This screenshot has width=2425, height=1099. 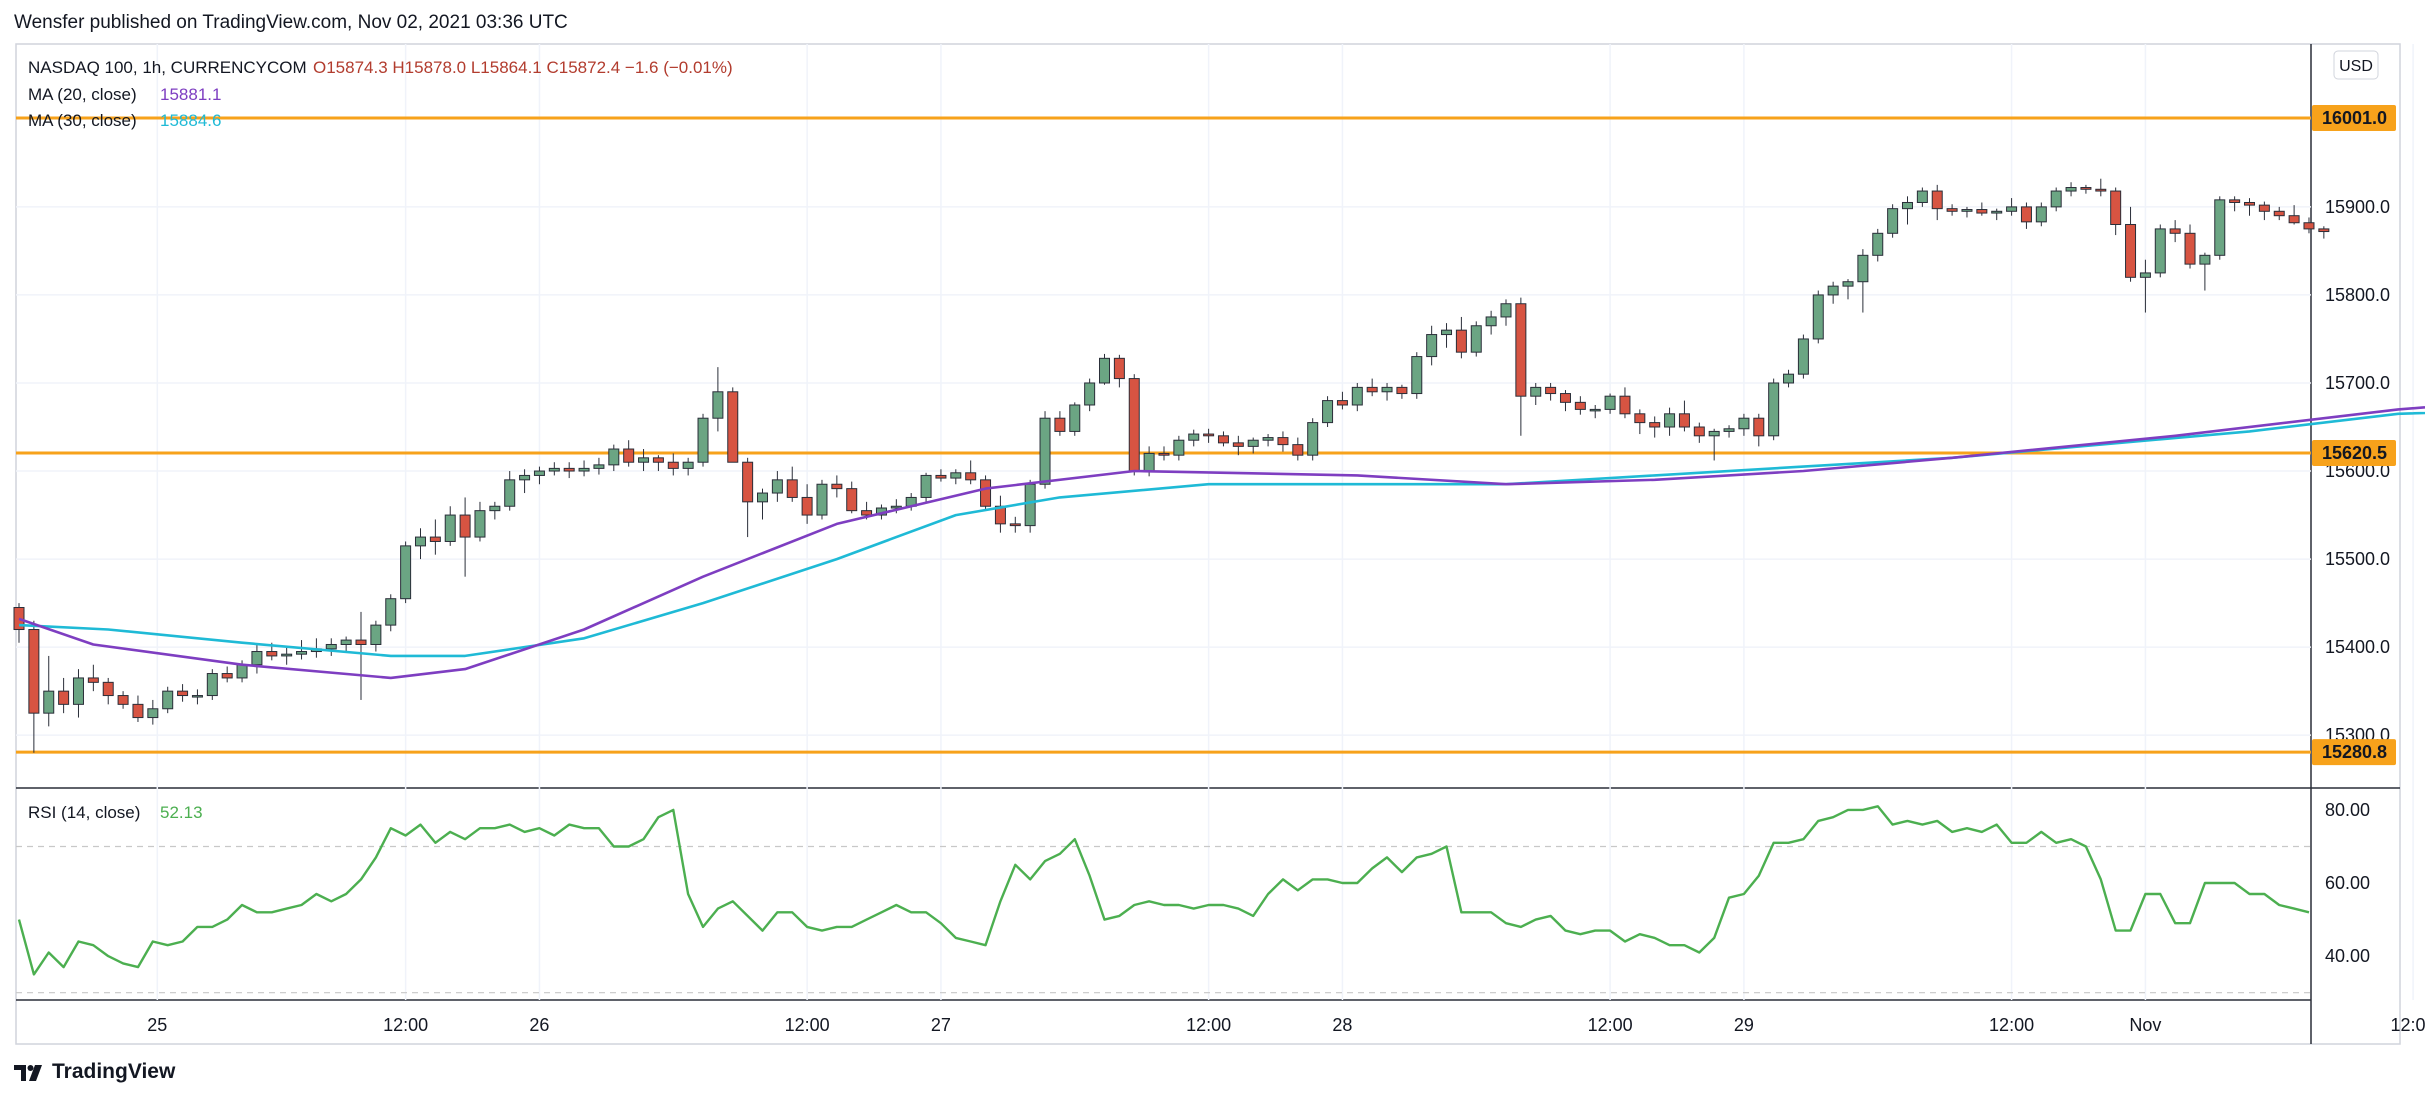 What do you see at coordinates (157, 1025) in the screenshot?
I see `time-axis-label: 25` at bounding box center [157, 1025].